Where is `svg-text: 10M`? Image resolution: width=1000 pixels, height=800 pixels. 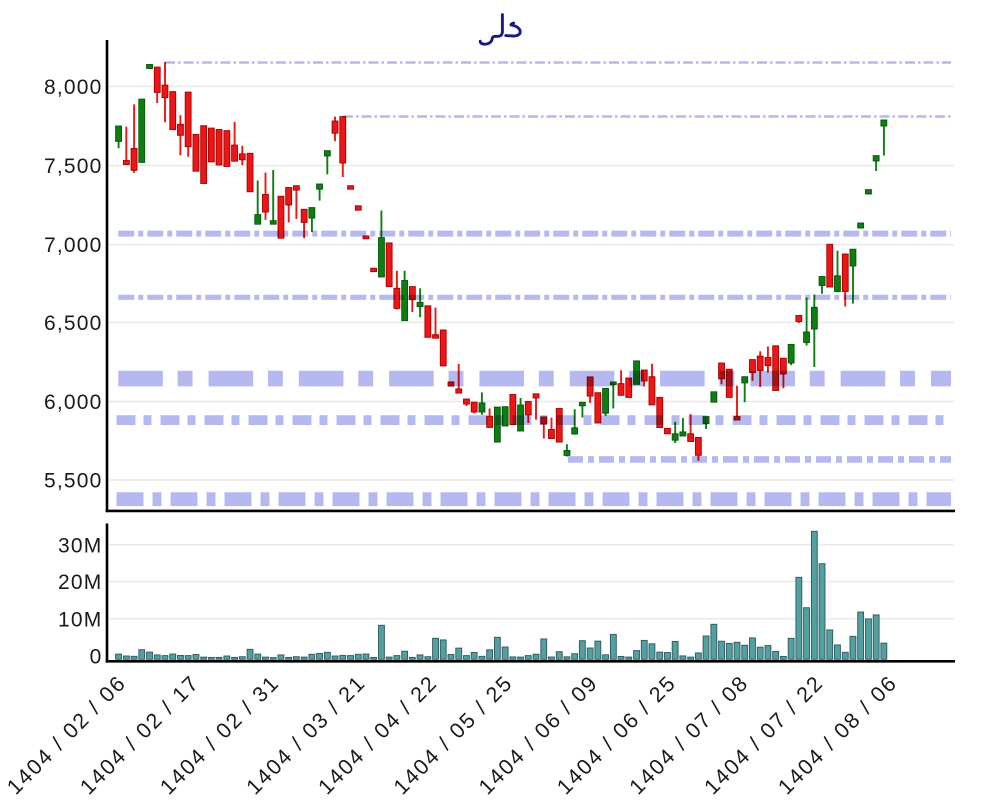 svg-text: 10M is located at coordinates (80, 619).